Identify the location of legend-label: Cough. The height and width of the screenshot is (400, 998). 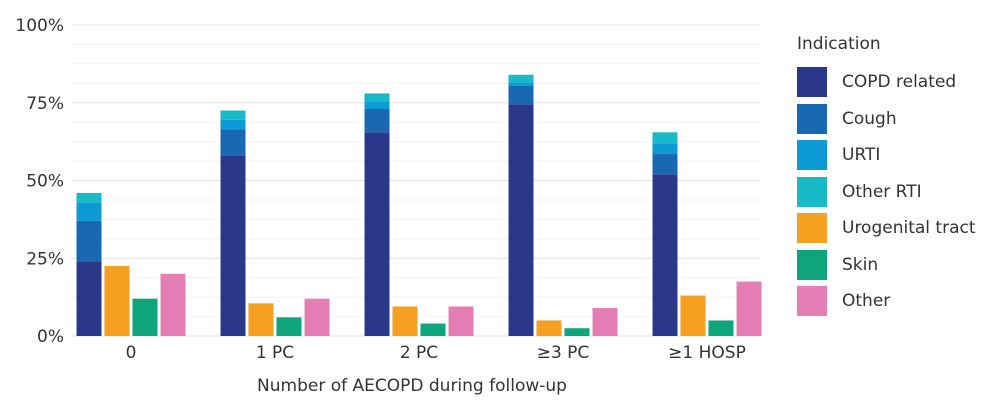
(869, 118).